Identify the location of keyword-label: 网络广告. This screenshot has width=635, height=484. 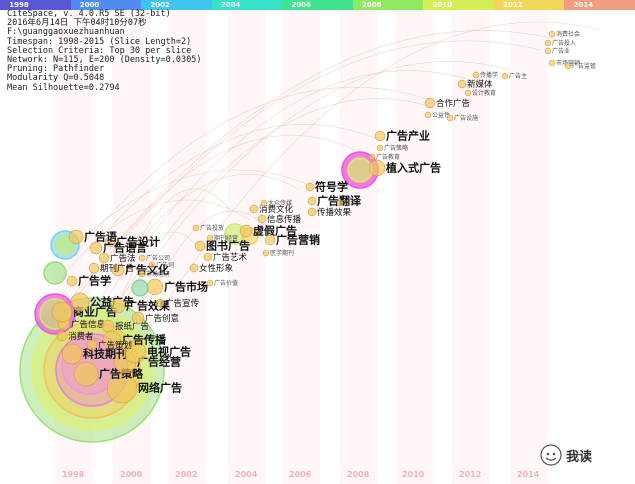
(160, 388).